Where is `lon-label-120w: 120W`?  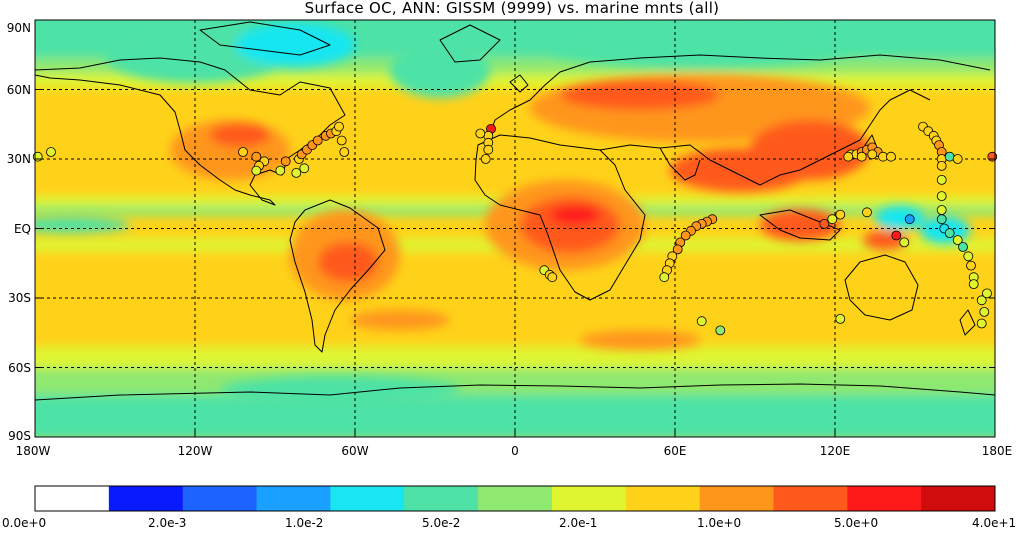
lon-label-120w: 120W is located at coordinates (195, 451).